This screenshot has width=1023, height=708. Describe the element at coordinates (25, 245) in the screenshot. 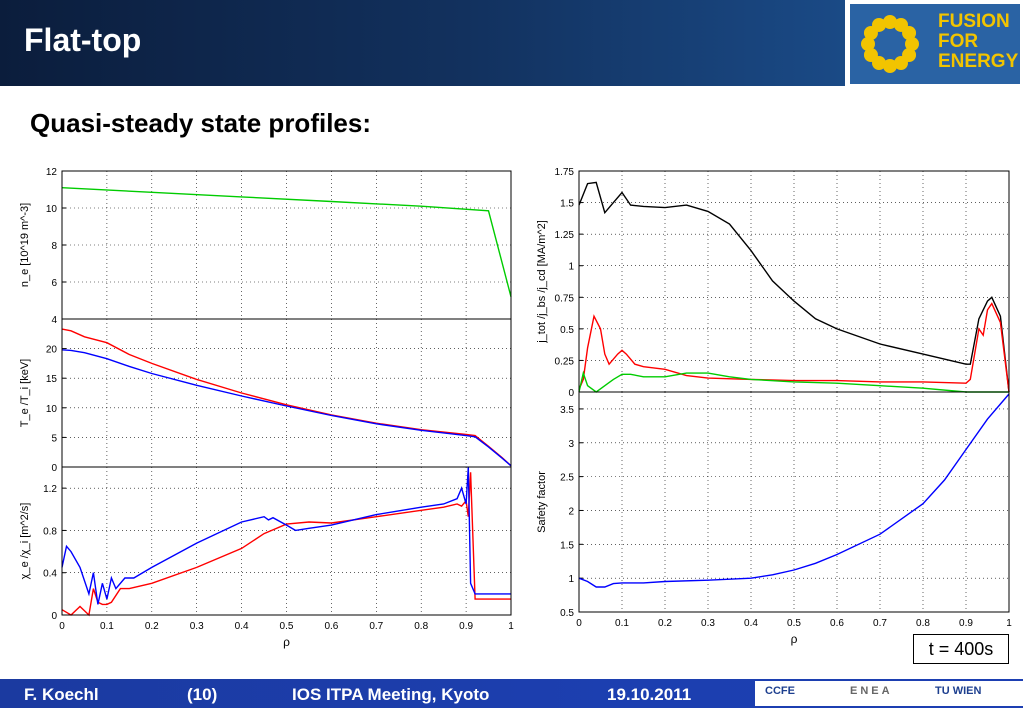

I see `y-axis-label: n_e [10^19 m^-3]` at that location.